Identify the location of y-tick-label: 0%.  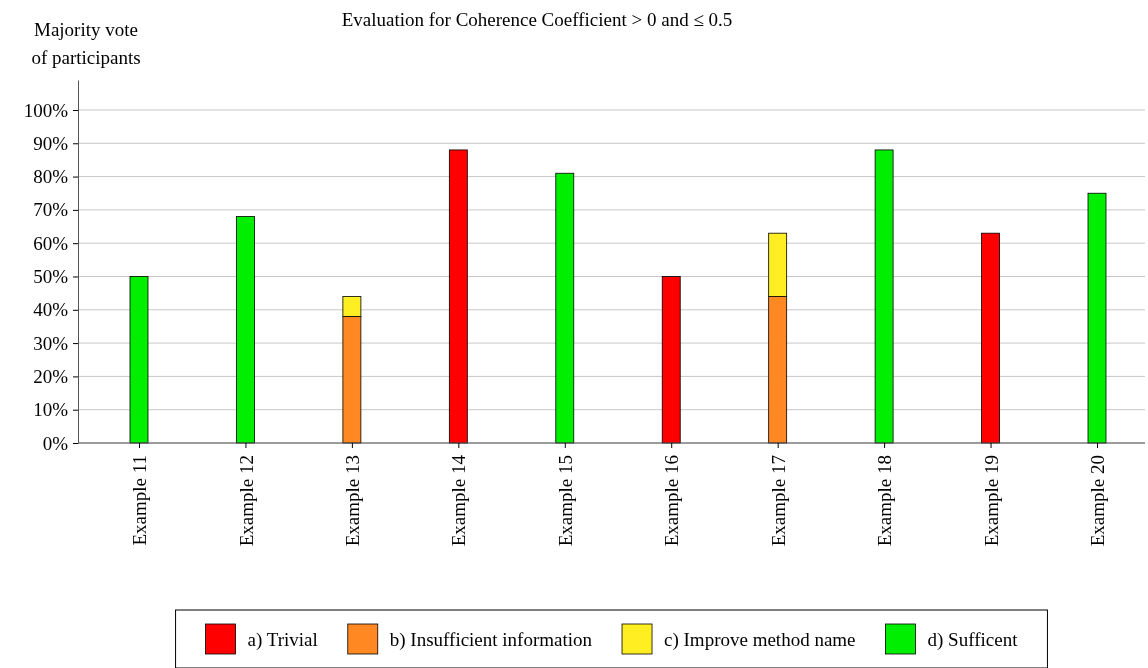
(55, 443).